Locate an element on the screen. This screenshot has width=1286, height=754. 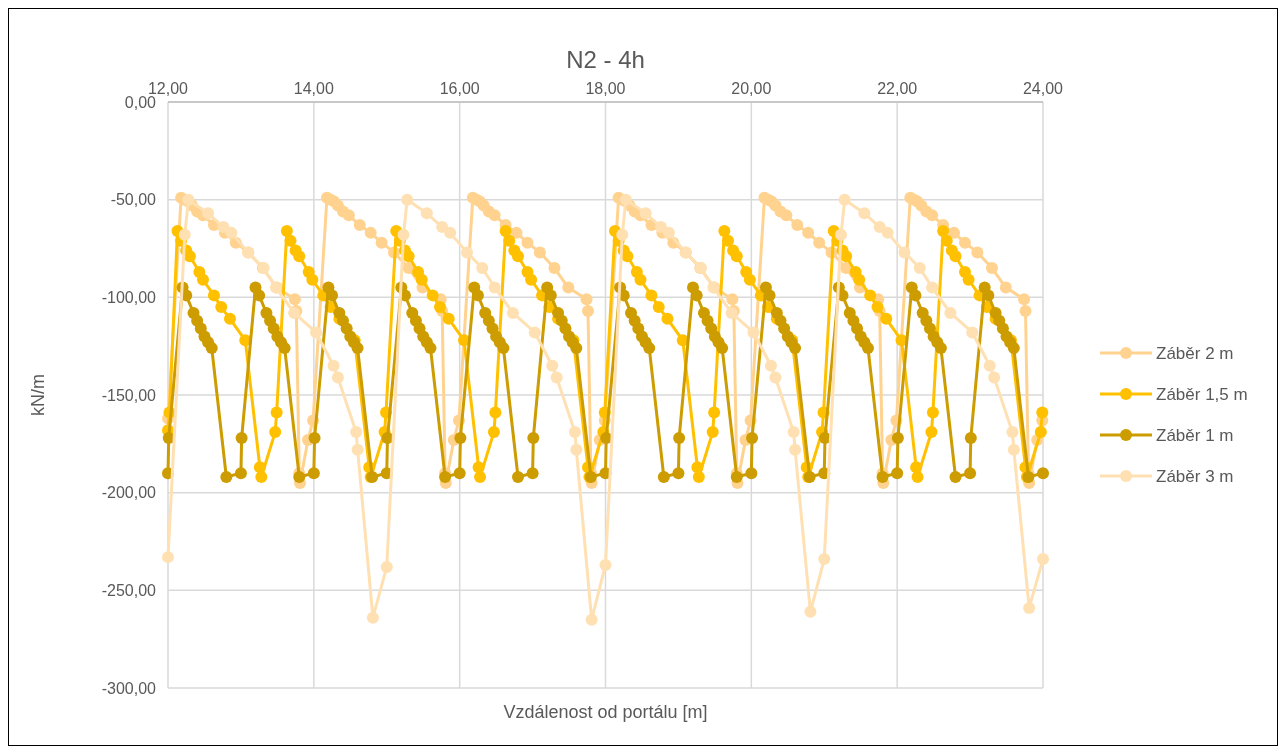
chart-title: N2 - 4h is located at coordinates (605, 59).